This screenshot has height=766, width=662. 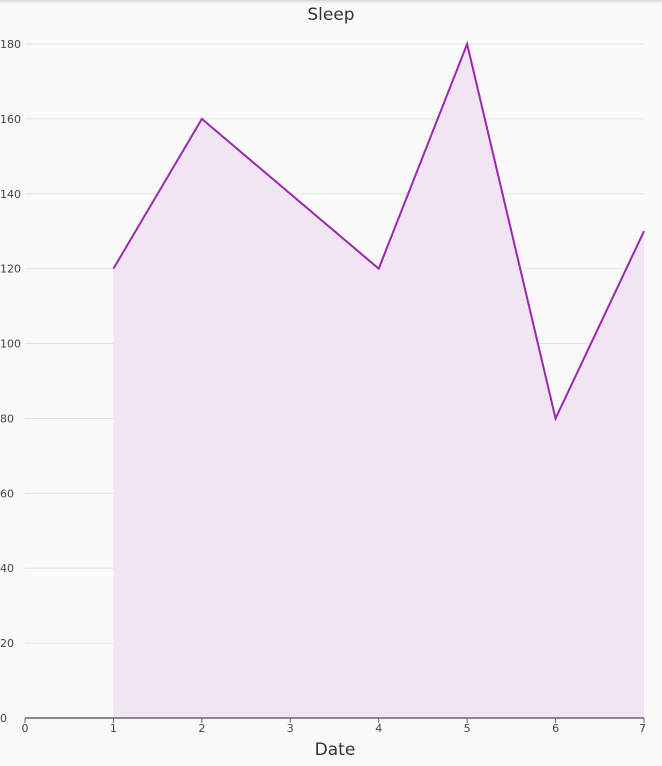 What do you see at coordinates (290, 728) in the screenshot?
I see `x-tick-label: 3` at bounding box center [290, 728].